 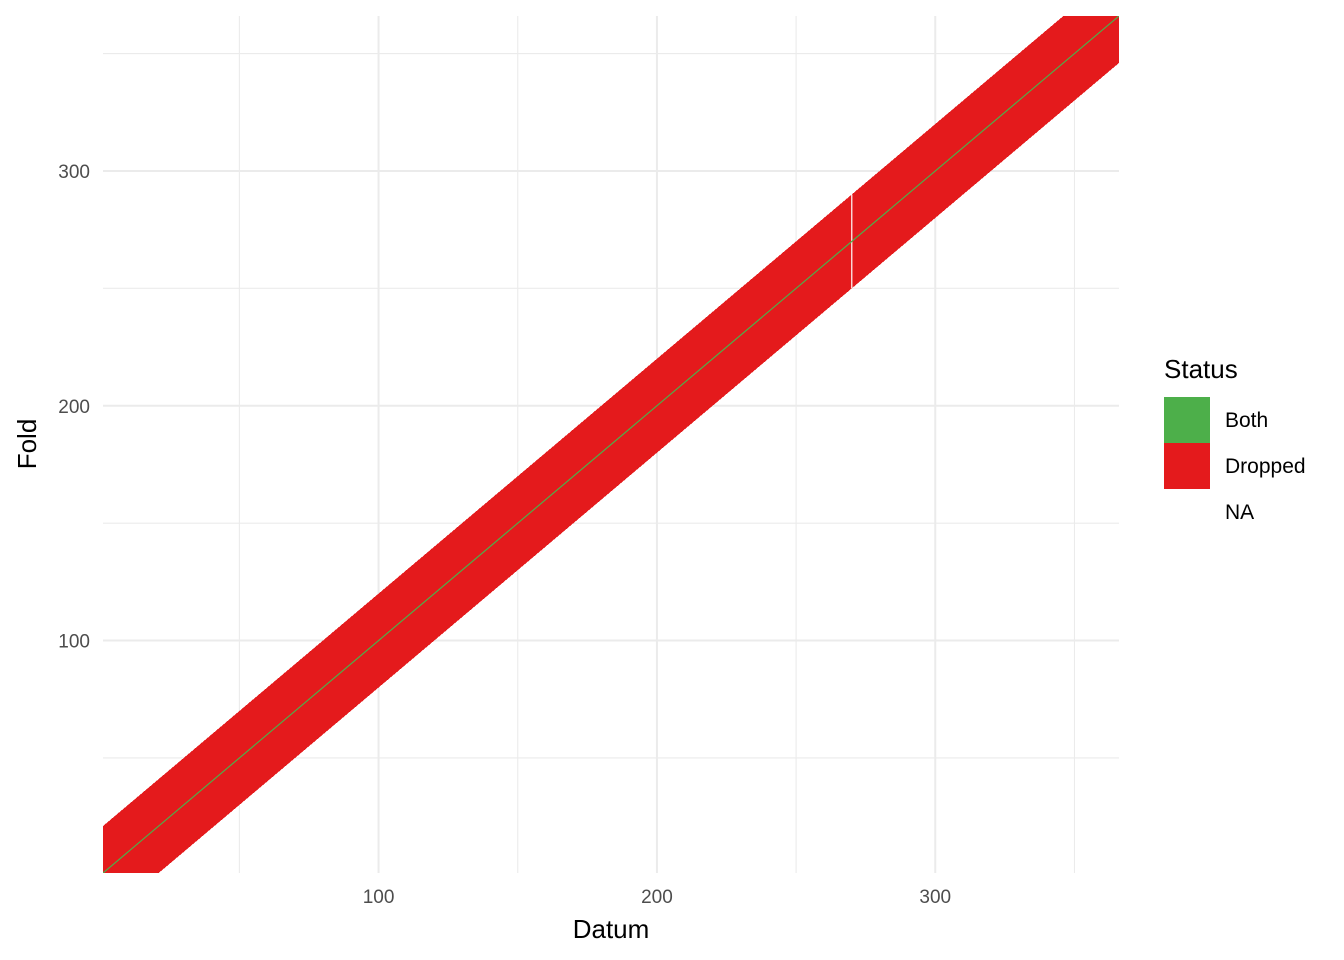 I want to click on y-tick-label: 300, so click(x=74, y=172).